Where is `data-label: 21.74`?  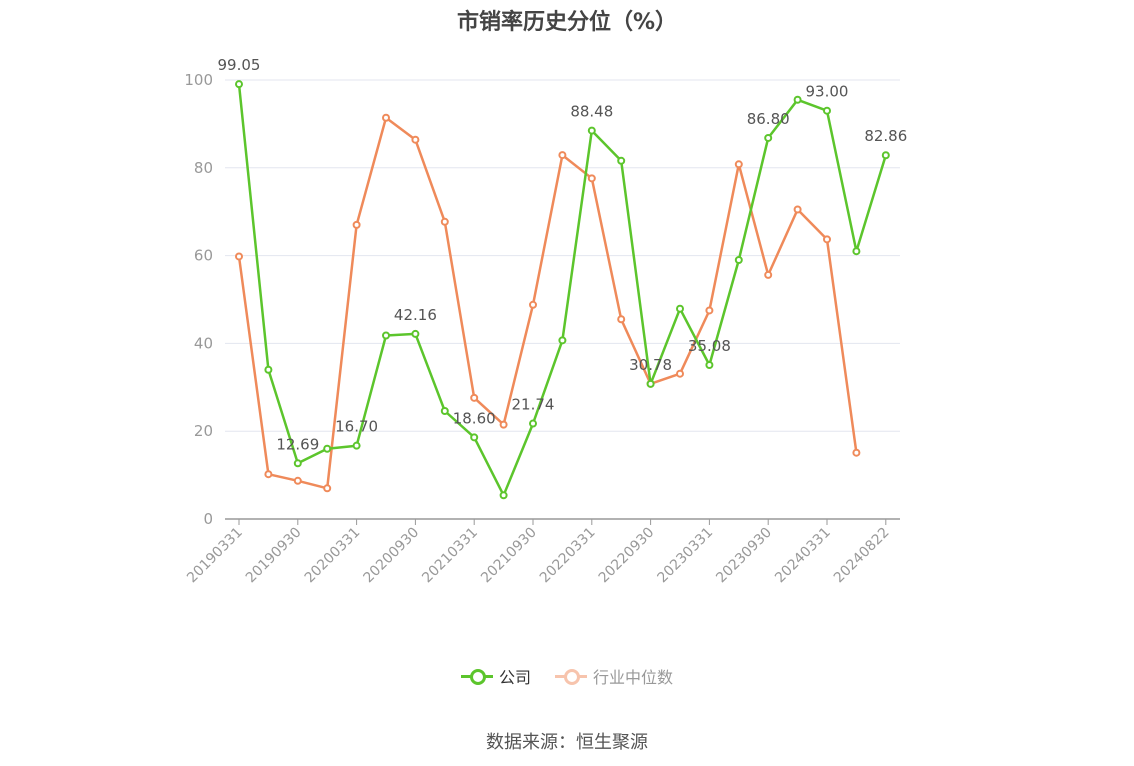
data-label: 21.74 is located at coordinates (533, 405).